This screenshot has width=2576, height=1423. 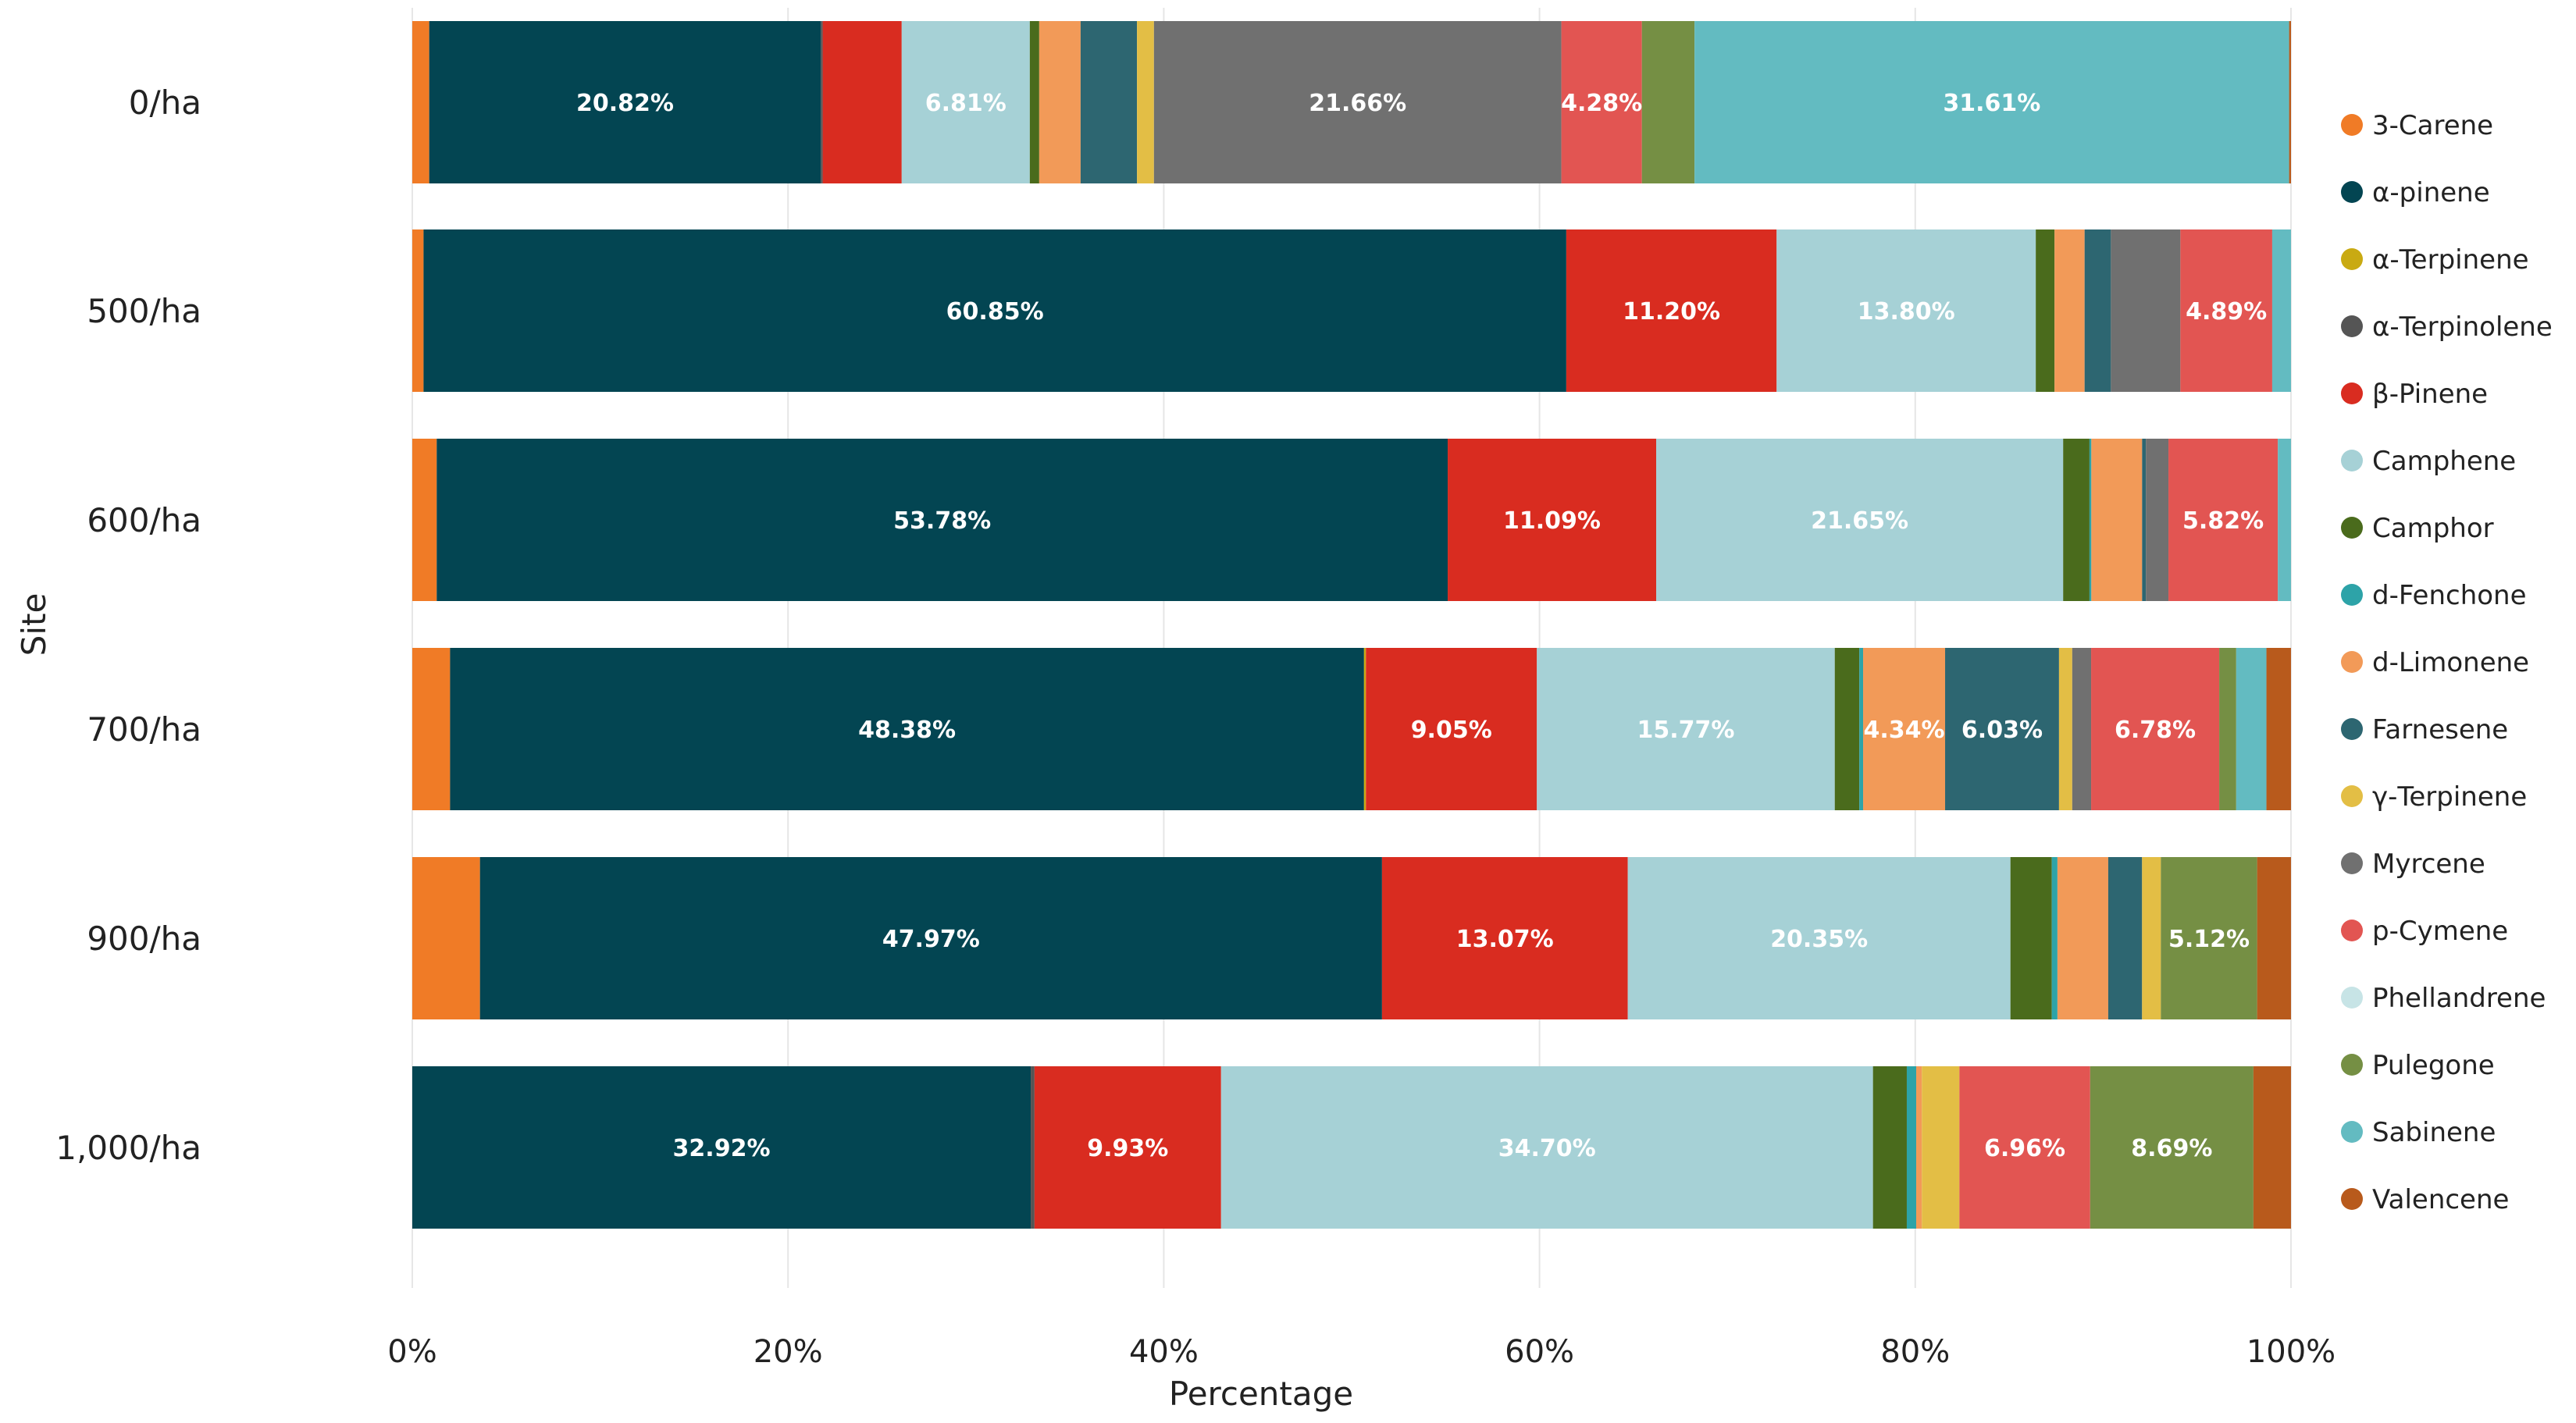 I want to click on data-label: 21.66%, so click(x=1357, y=103).